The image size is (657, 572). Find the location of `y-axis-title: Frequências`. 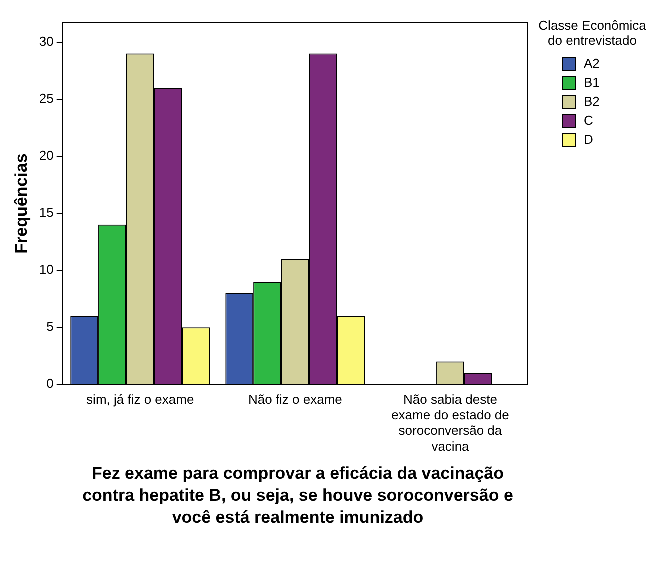

y-axis-title: Frequências is located at coordinates (21, 204).